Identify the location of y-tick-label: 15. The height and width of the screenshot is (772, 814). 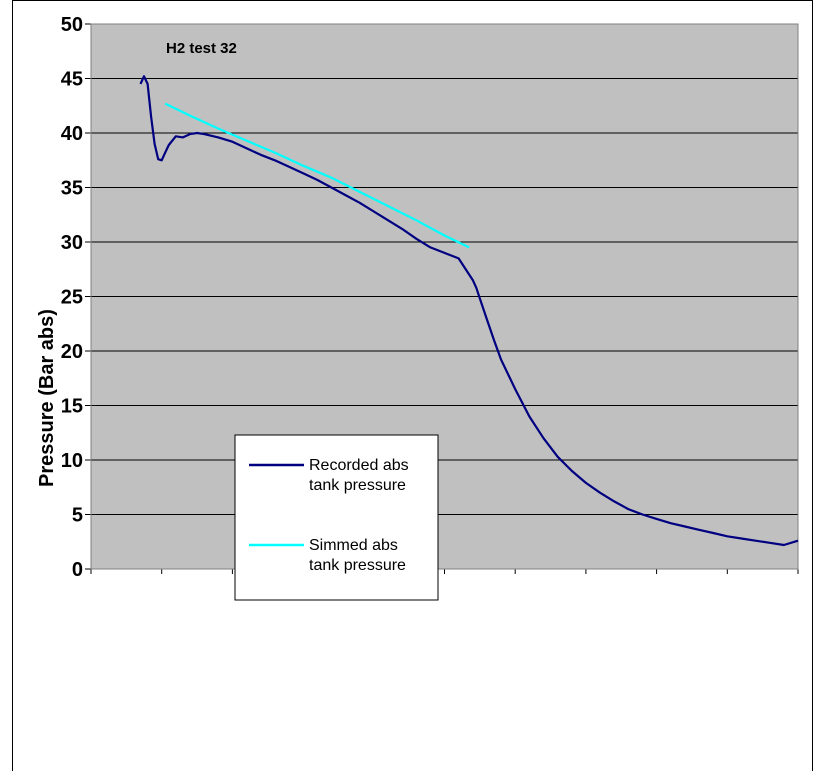
(72, 407).